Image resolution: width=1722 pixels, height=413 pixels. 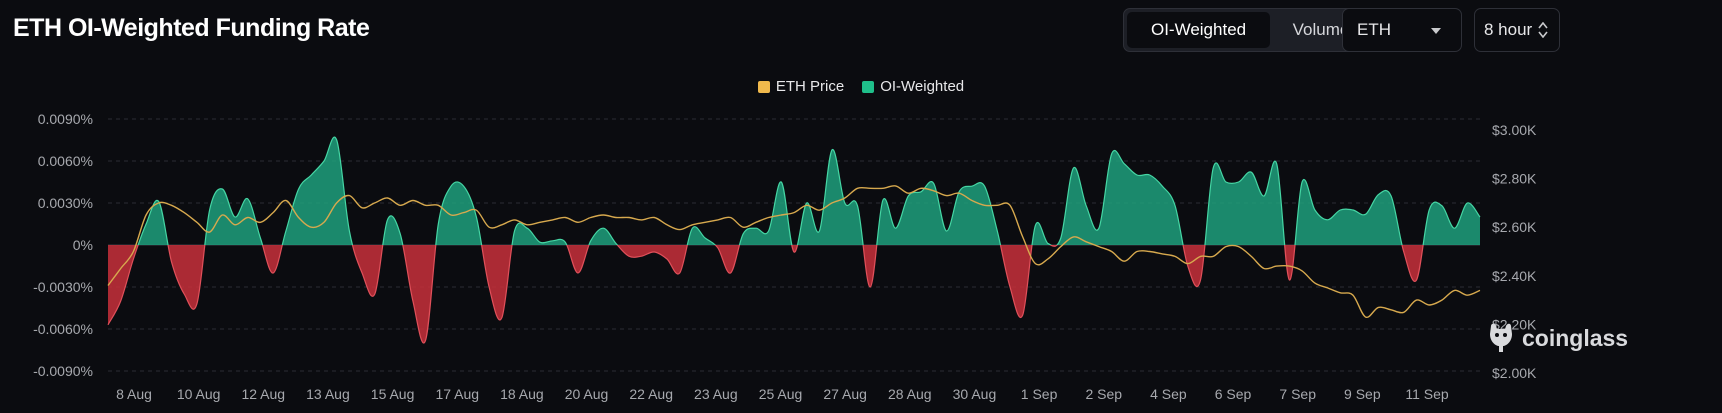 What do you see at coordinates (716, 394) in the screenshot?
I see `x-tick-label: 23 Aug` at bounding box center [716, 394].